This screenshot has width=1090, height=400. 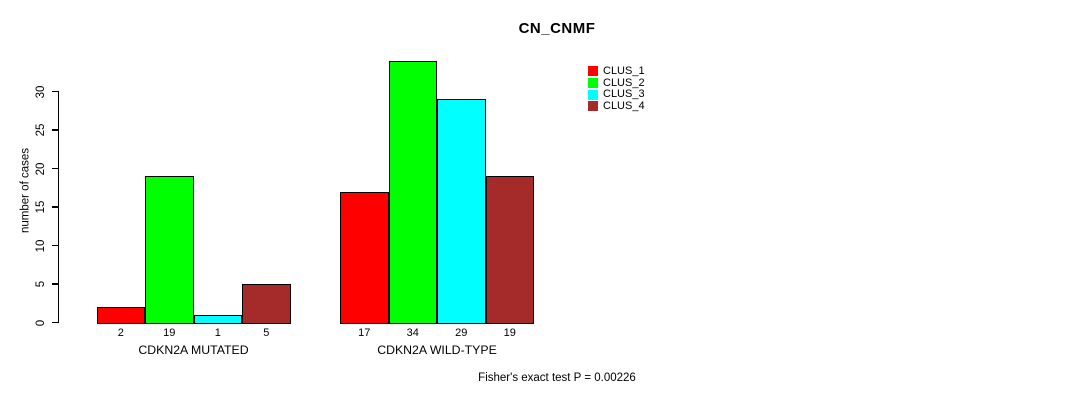 What do you see at coordinates (624, 70) in the screenshot?
I see `legend-label: CLUS_1` at bounding box center [624, 70].